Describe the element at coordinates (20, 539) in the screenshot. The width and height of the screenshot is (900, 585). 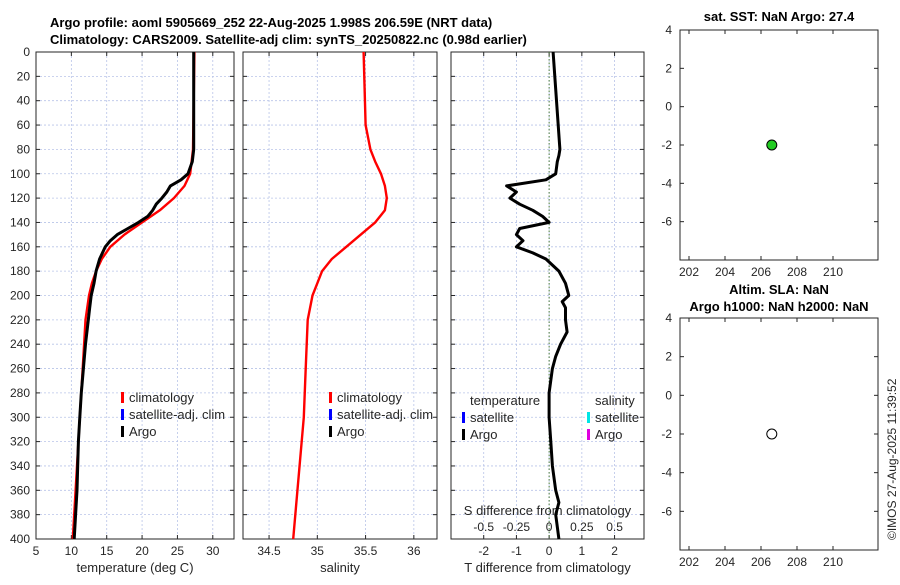
I see `y-tick-label: 400` at that location.